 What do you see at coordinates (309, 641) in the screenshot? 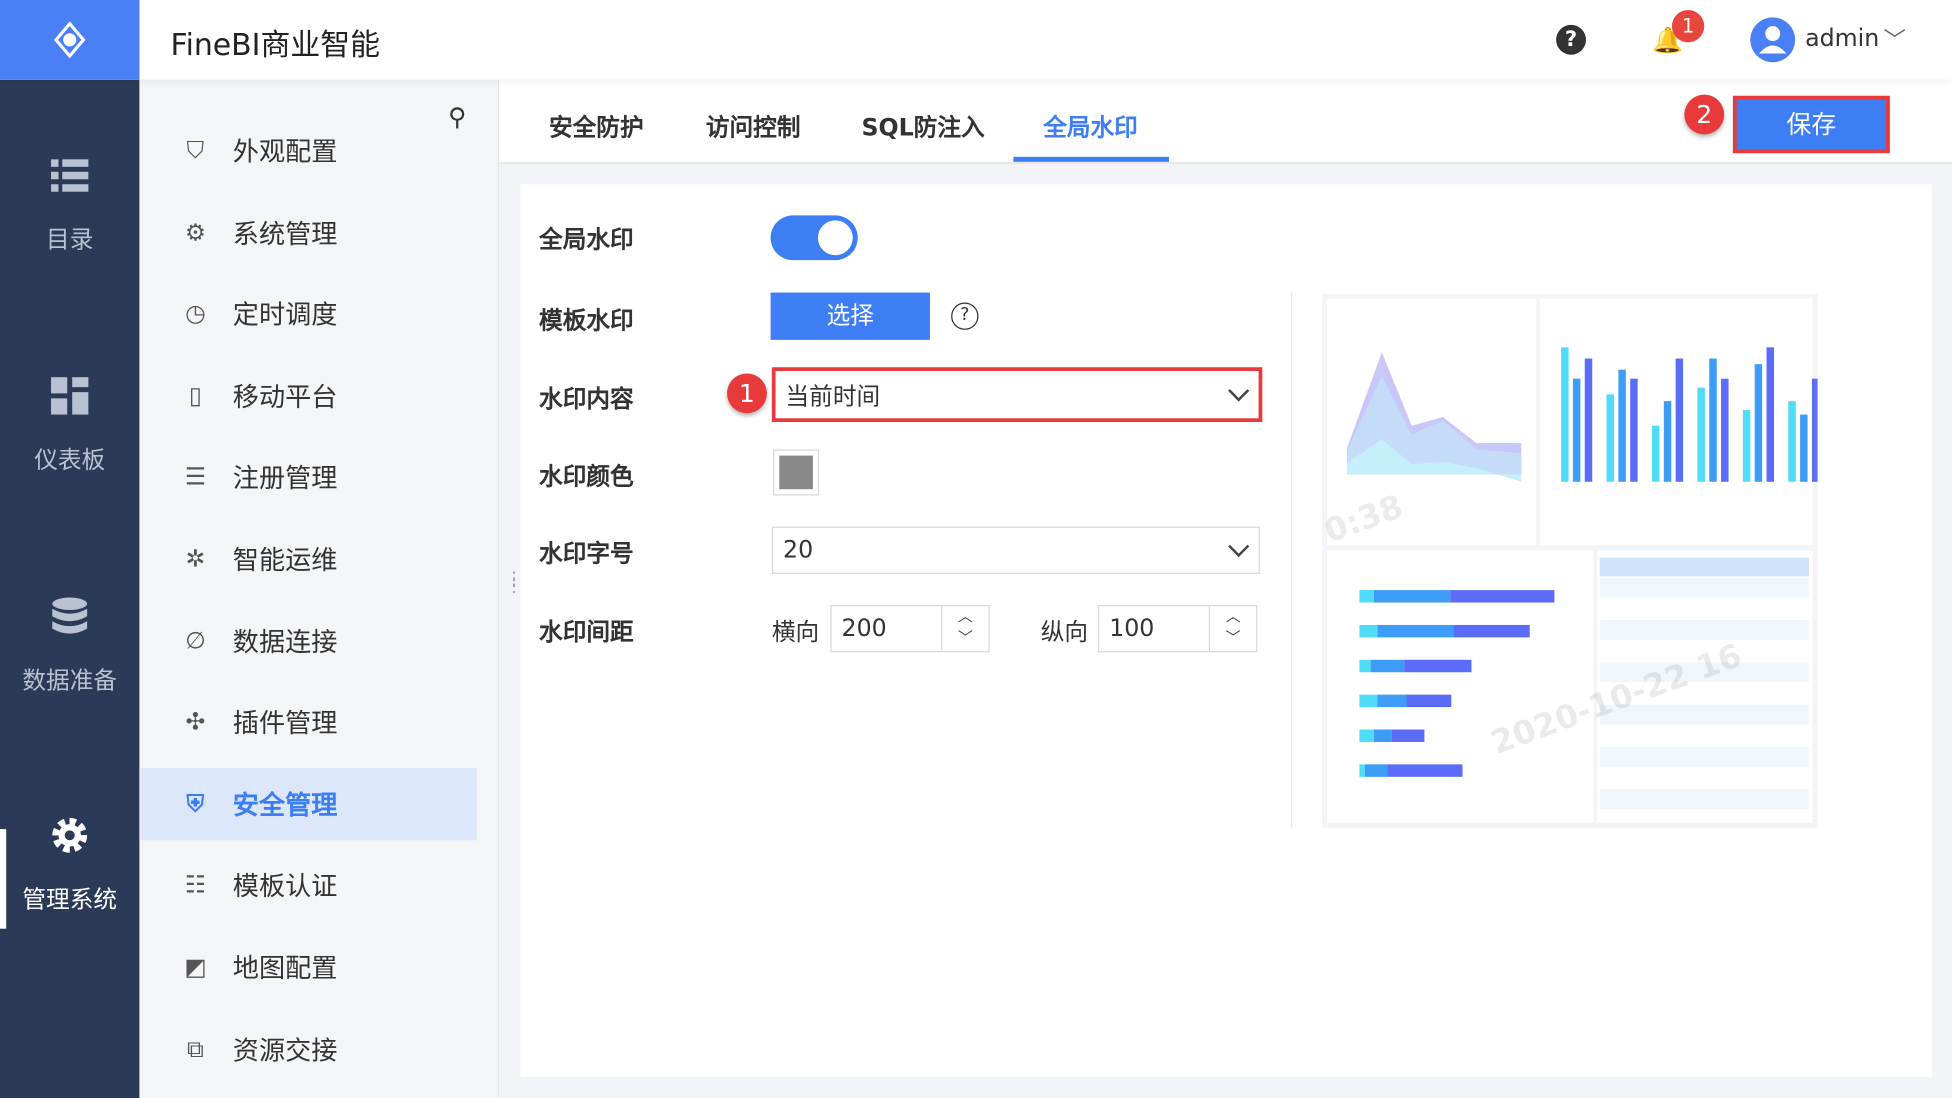
I see `sidebar-item: ∅ 数据连接` at bounding box center [309, 641].